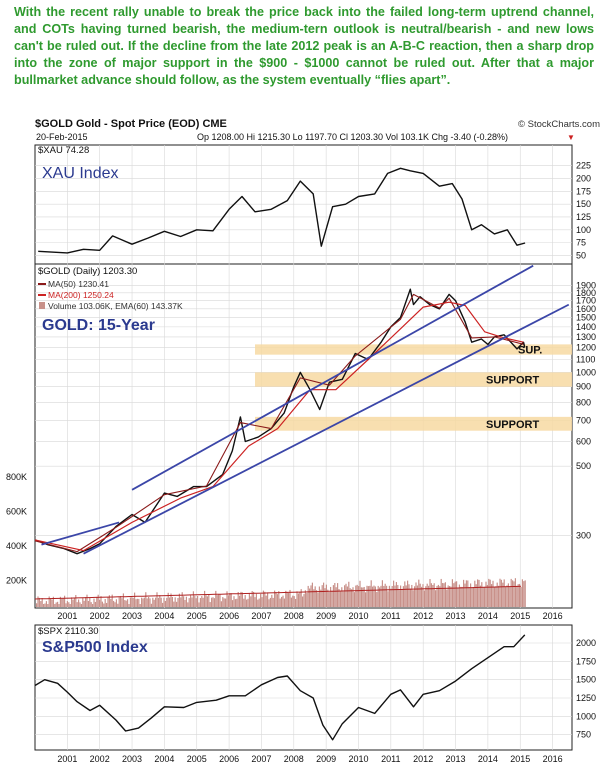 The image size is (606, 770). I want to click on x-tick-label-gold: 2009, so click(326, 616).